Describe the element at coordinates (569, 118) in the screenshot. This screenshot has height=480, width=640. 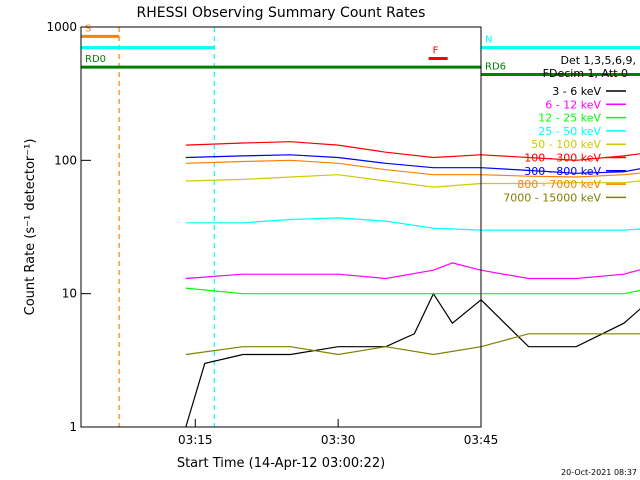
I see `legend-label-2: 12 - 25 keV` at that location.